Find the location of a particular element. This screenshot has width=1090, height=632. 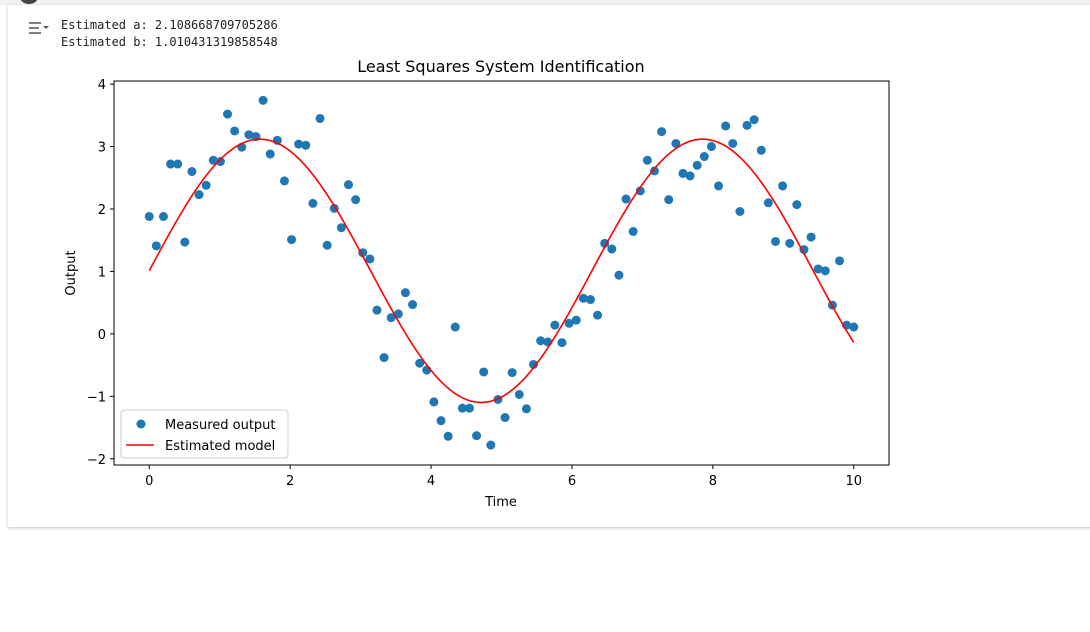

y-tick-label: 2 is located at coordinates (102, 210).